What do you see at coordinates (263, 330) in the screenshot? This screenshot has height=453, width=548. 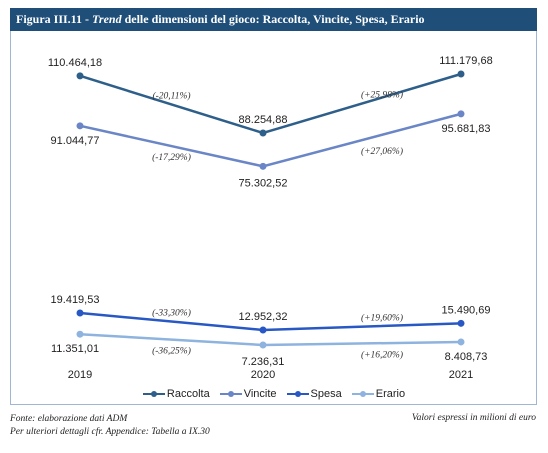 I see `point-spesa-2020` at bounding box center [263, 330].